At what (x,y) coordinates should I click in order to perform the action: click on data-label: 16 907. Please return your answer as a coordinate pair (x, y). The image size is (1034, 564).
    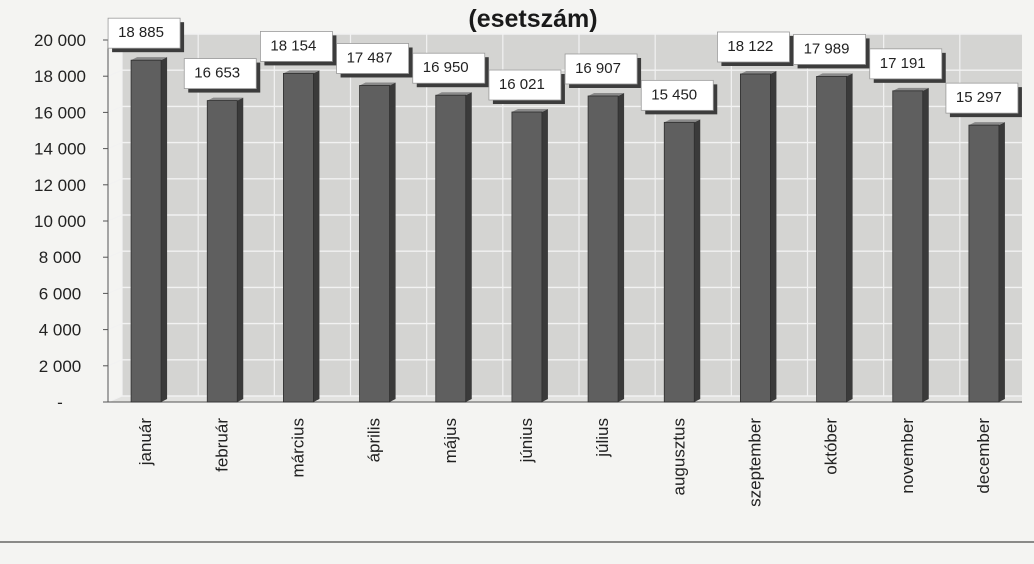
    Looking at the image, I should click on (598, 68).